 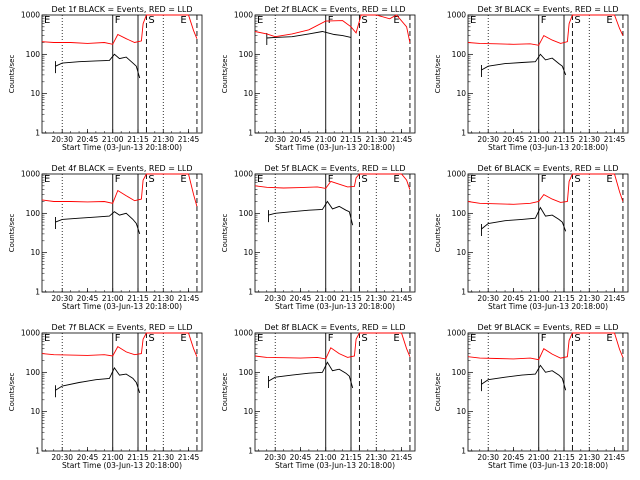 What do you see at coordinates (121, 9) in the screenshot?
I see `panel-title: Det 1f BLACK = Events, RED = LLD` at bounding box center [121, 9].